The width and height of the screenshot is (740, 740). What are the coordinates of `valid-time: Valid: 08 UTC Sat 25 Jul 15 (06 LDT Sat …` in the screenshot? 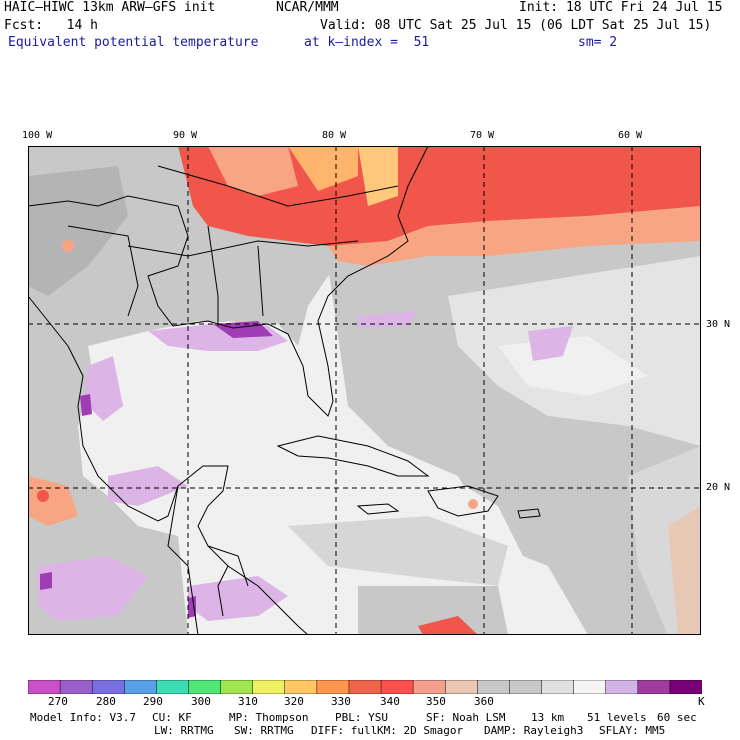 It's located at (516, 25).